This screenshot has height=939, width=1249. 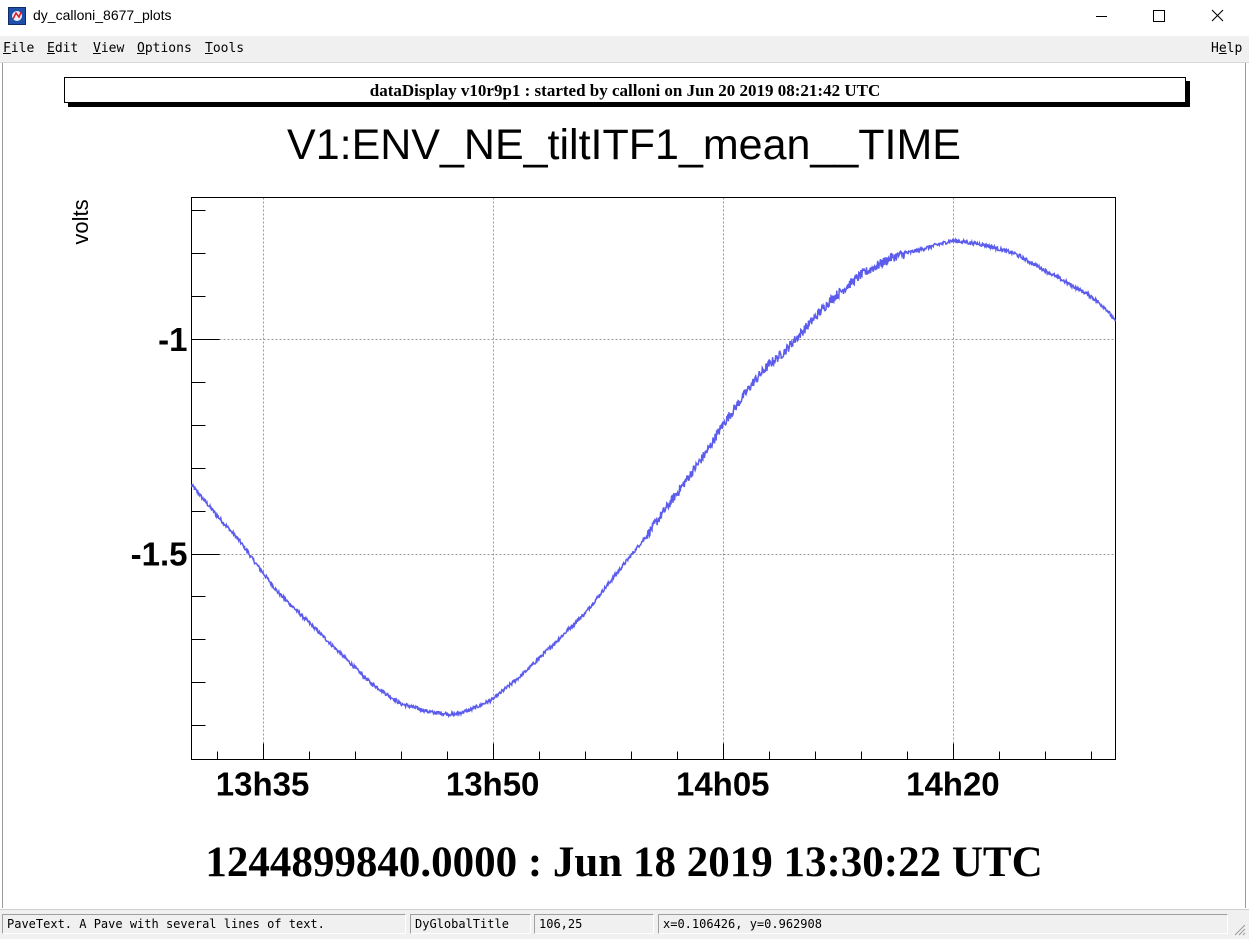 I want to click on menu-help-mnemonic: e, so click(x=1222, y=48).